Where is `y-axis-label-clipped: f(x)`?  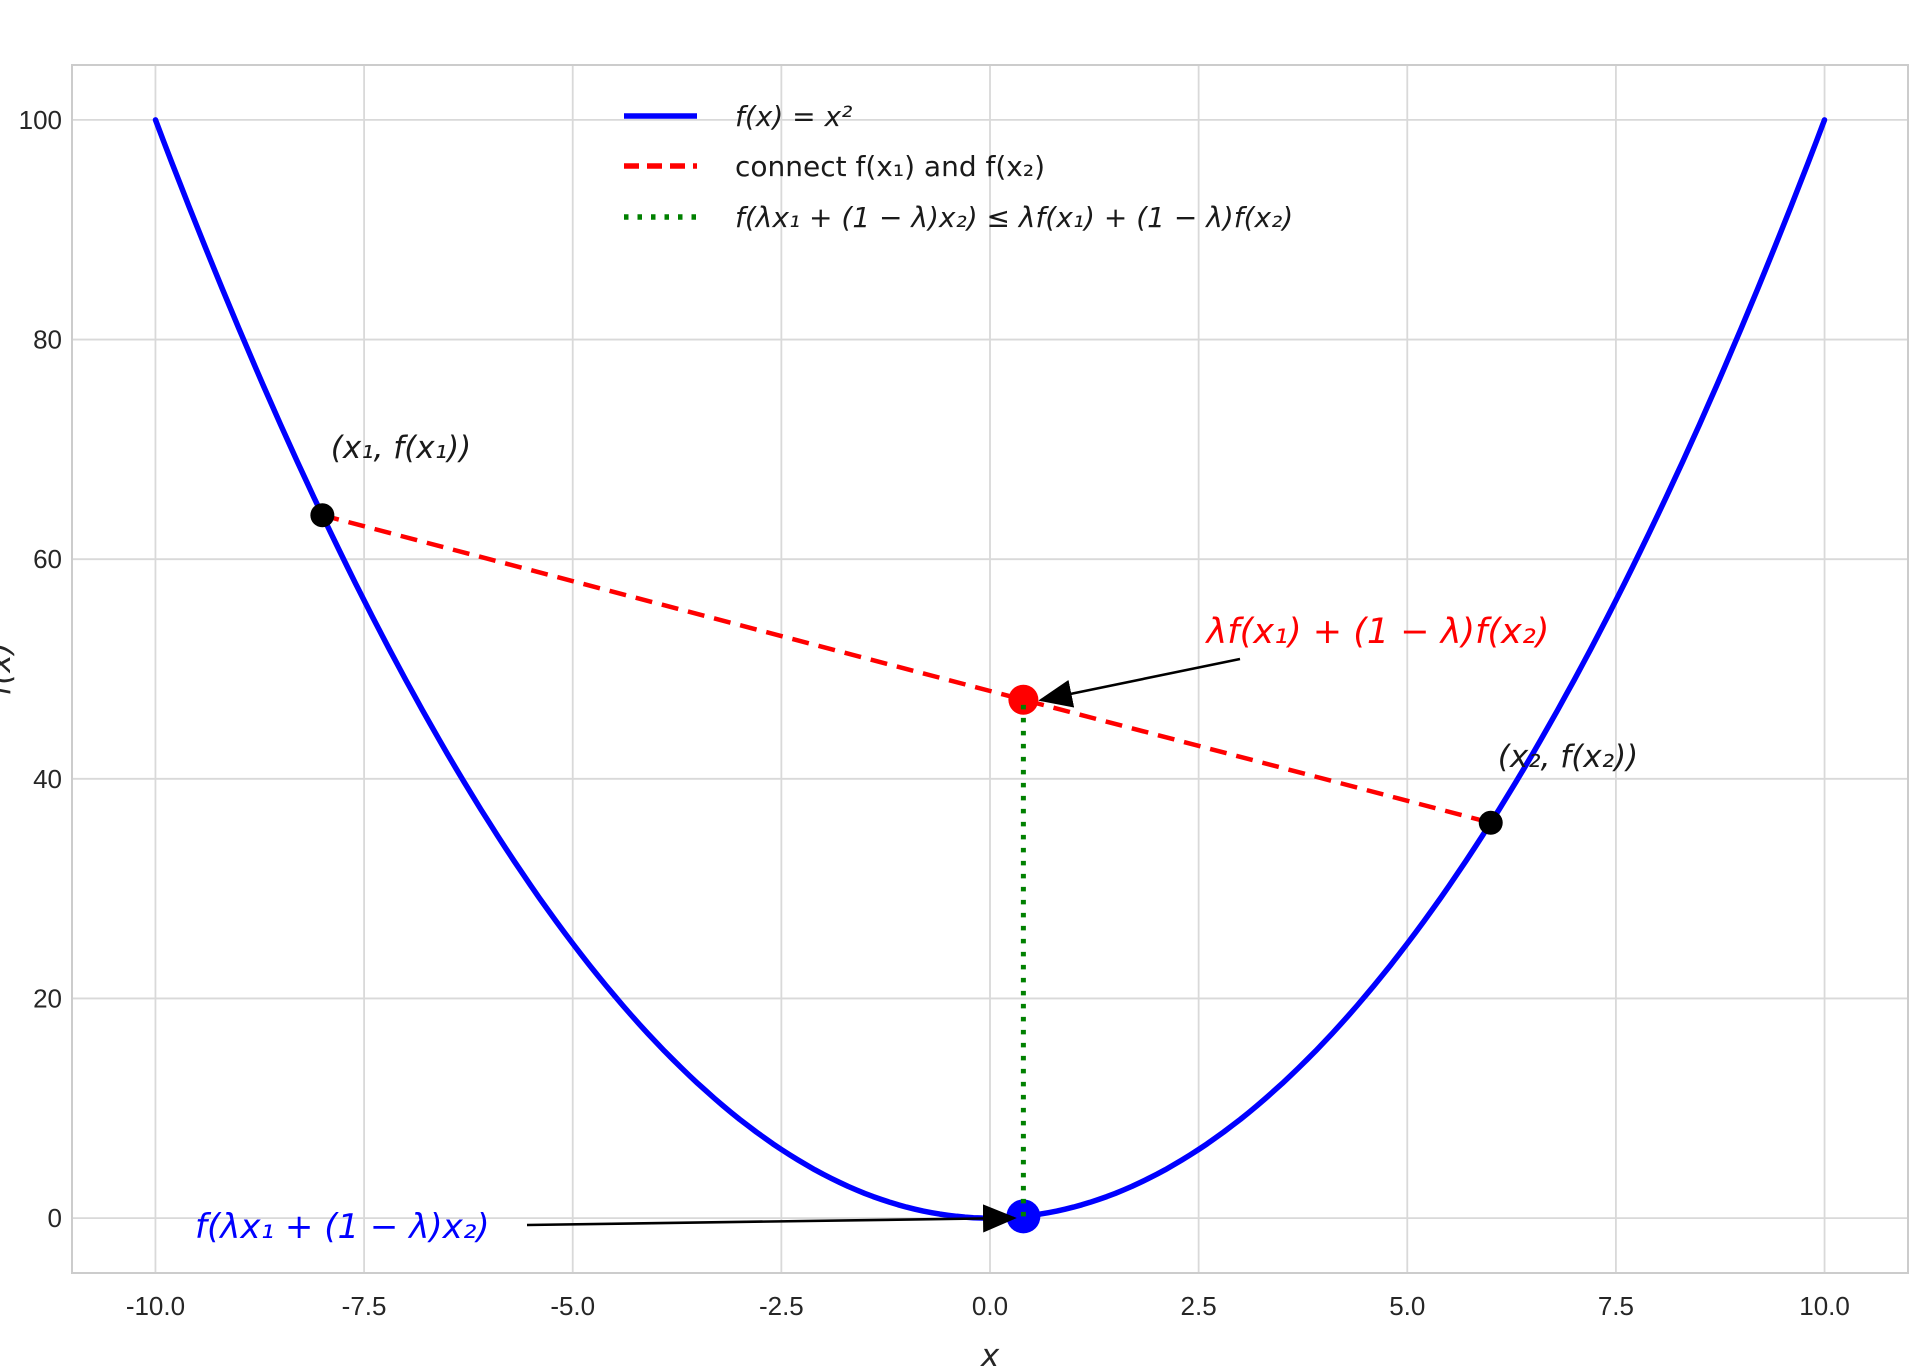
y-axis-label-clipped: f(x) is located at coordinates (9, 668).